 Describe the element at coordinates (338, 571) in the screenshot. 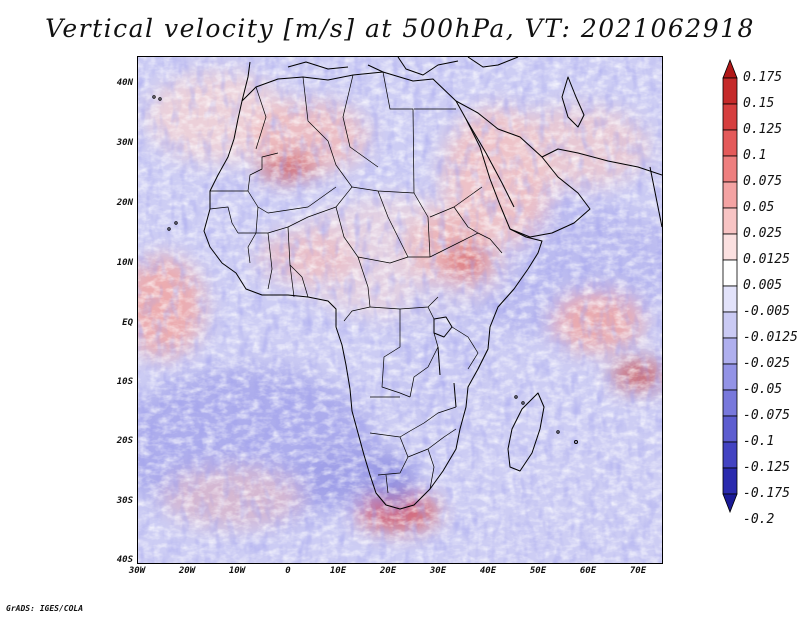

I see `lon-label: 10E` at that location.